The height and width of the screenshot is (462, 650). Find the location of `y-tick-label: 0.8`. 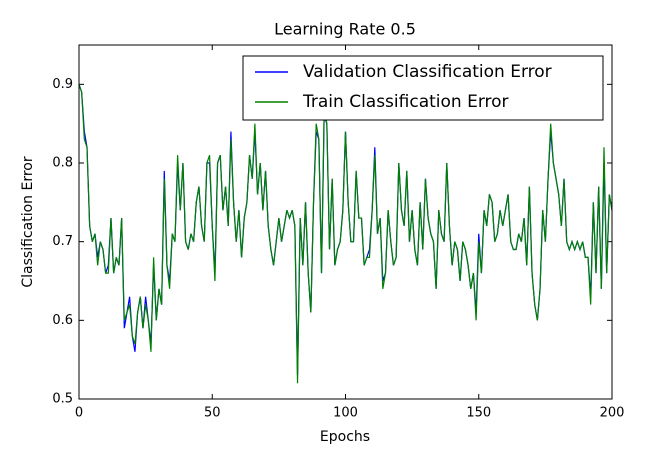

y-tick-label: 0.8 is located at coordinates (62, 163).